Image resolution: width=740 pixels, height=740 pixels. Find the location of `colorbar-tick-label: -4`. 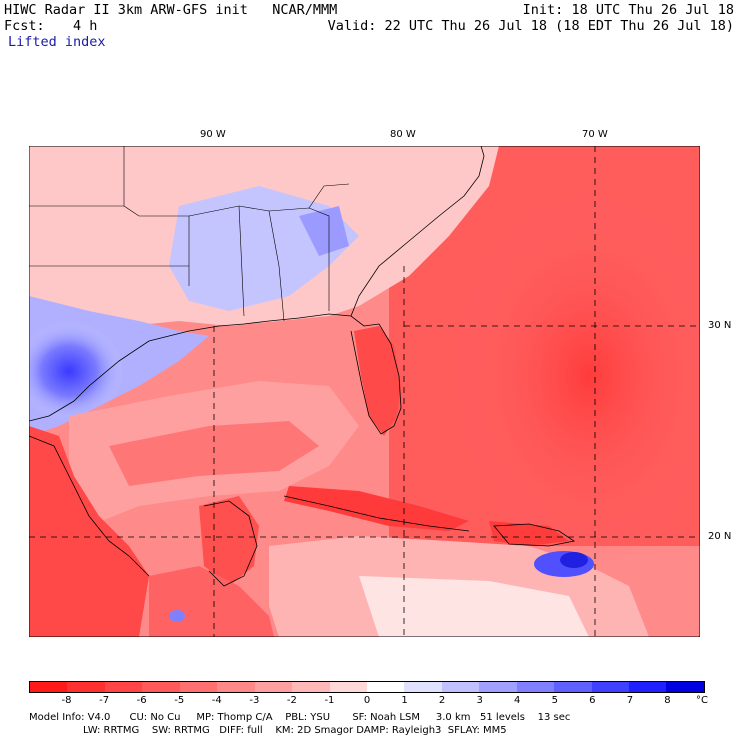

colorbar-tick-label: -4 is located at coordinates (216, 700).